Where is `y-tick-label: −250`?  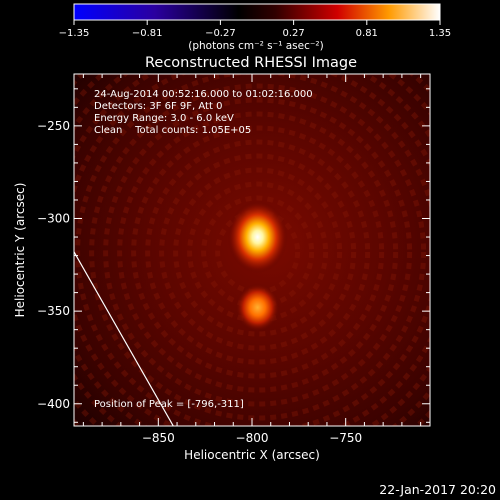 y-tick-label: −250 is located at coordinates (53, 126).